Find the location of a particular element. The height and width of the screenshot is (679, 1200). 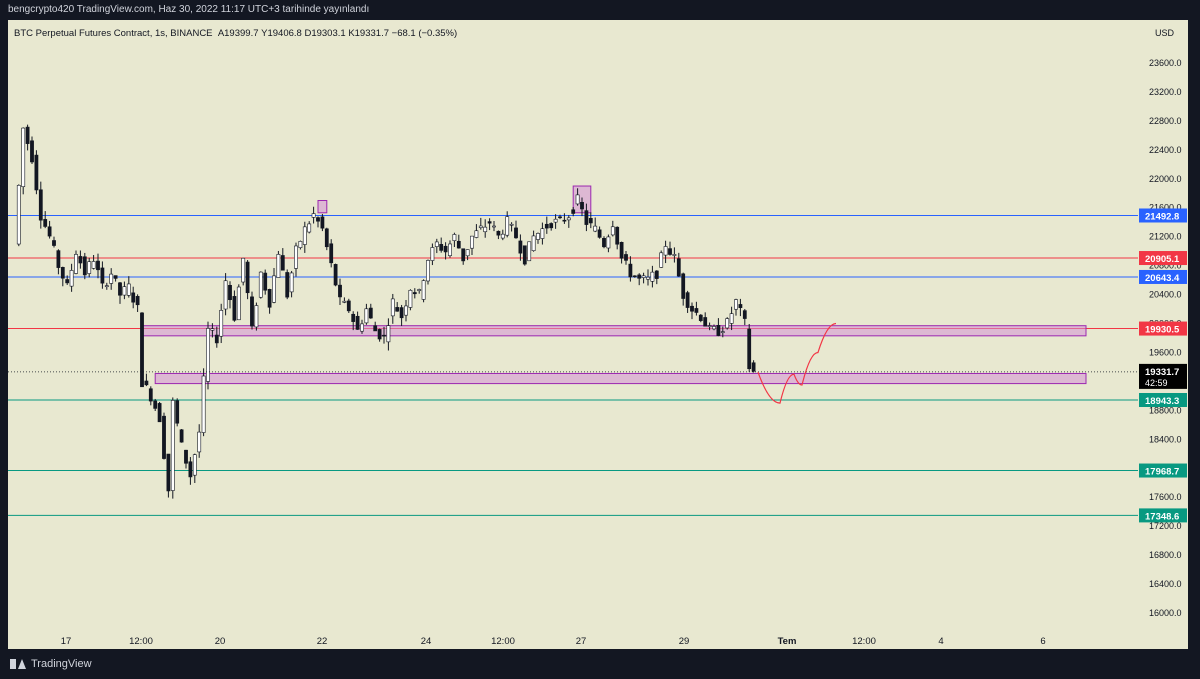

tradingview-logo: TradingView is located at coordinates (51, 664).